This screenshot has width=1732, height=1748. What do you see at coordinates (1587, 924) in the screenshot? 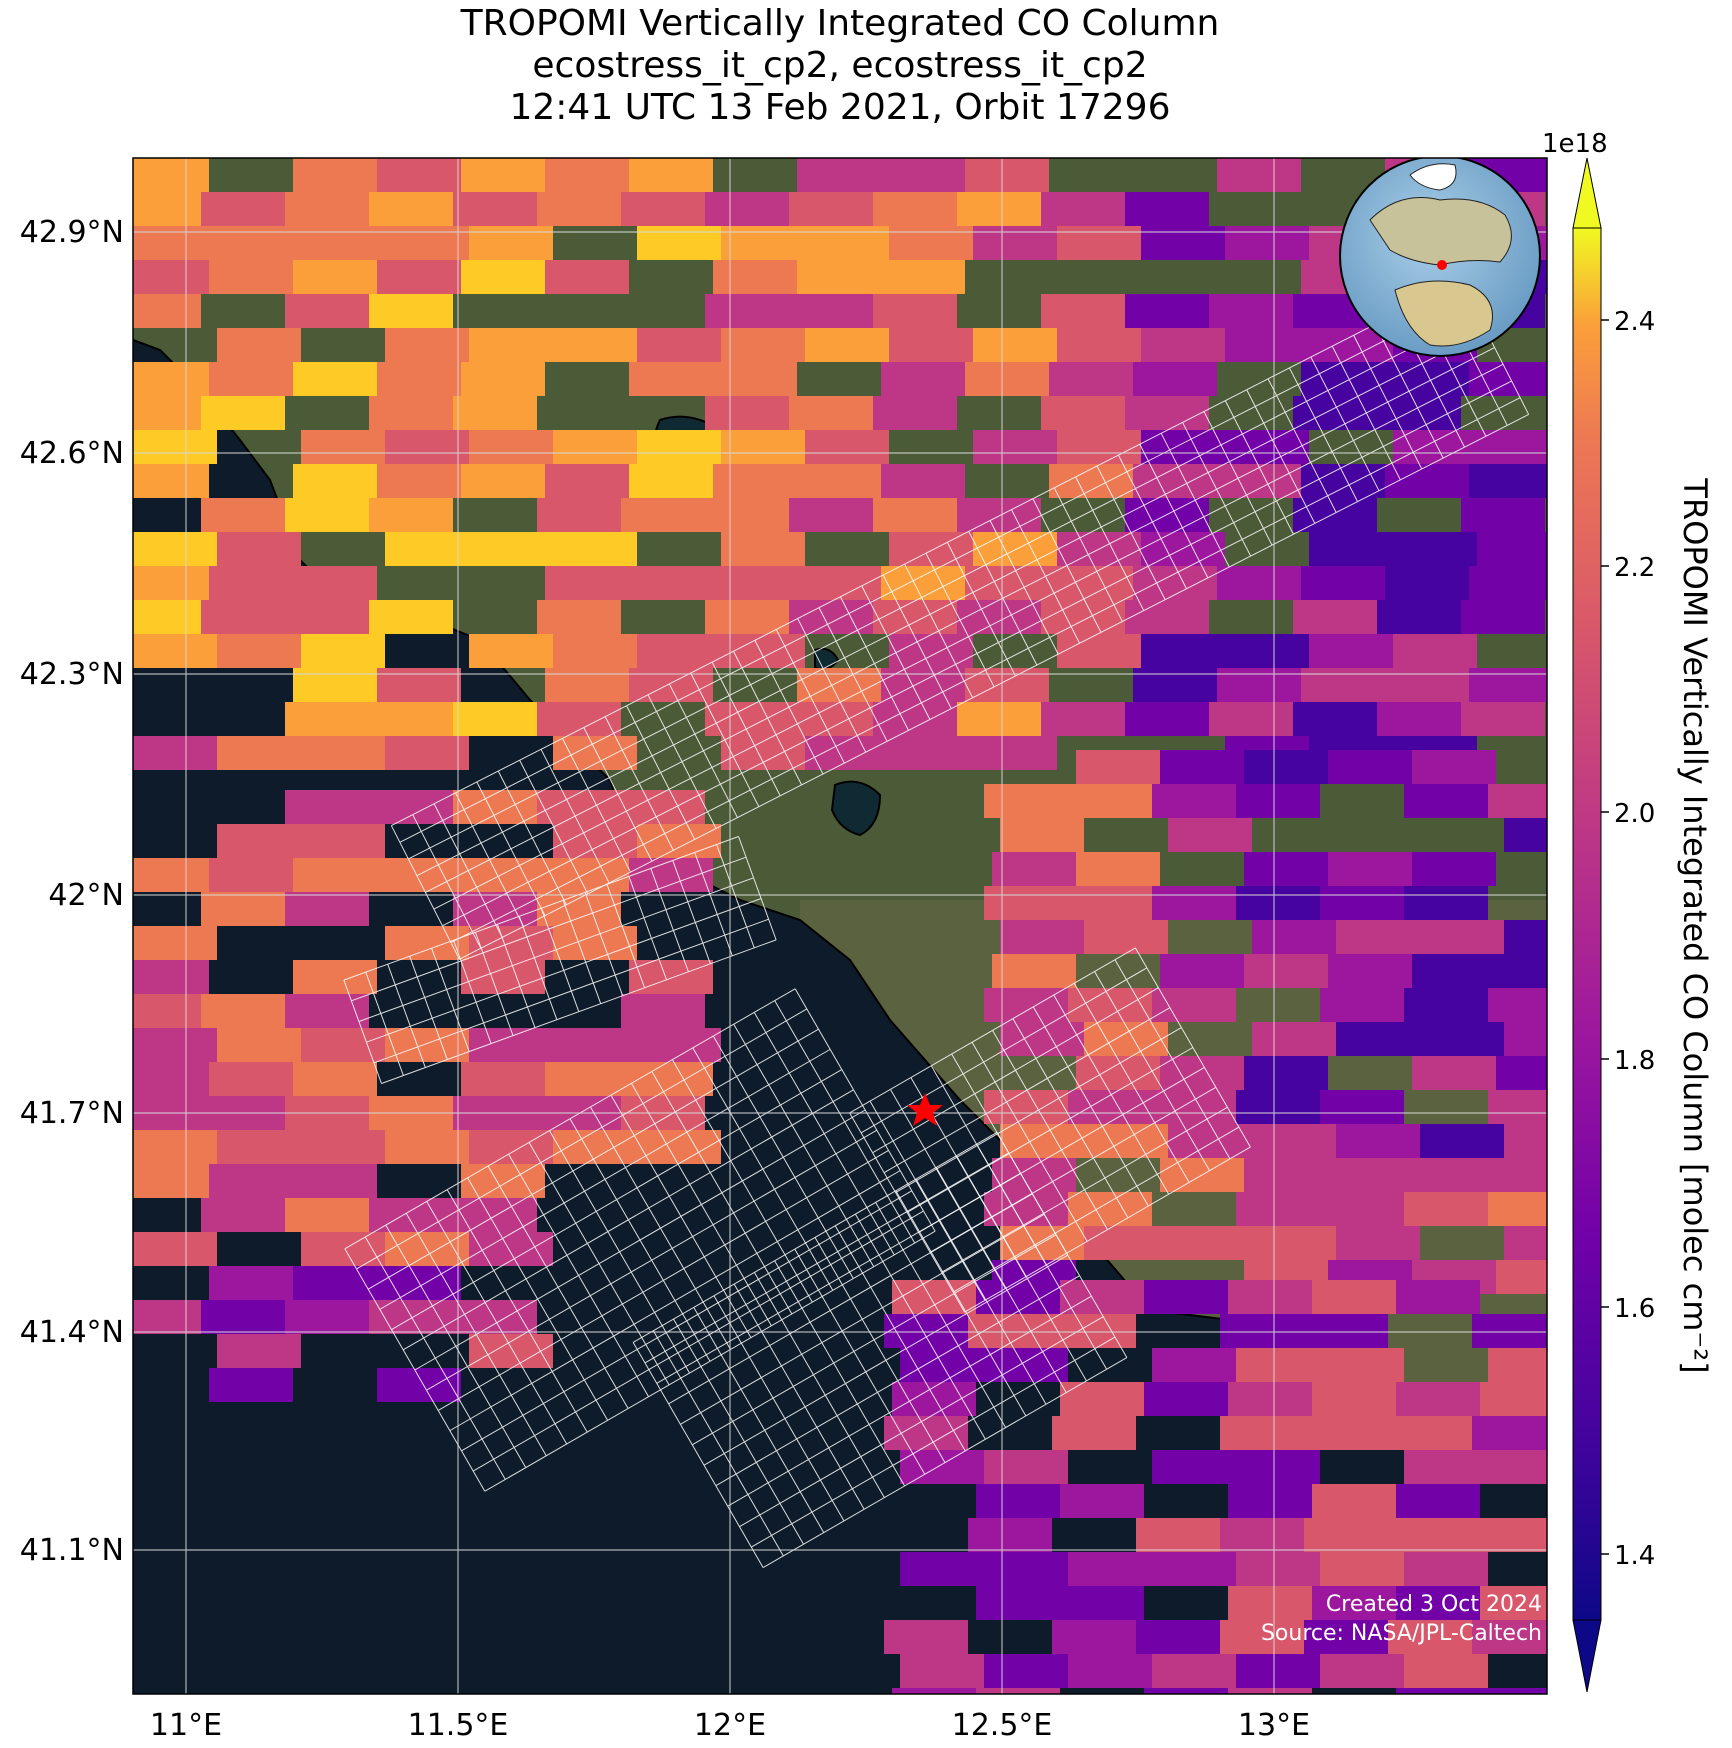
I see `colorbar-gradient` at bounding box center [1587, 924].